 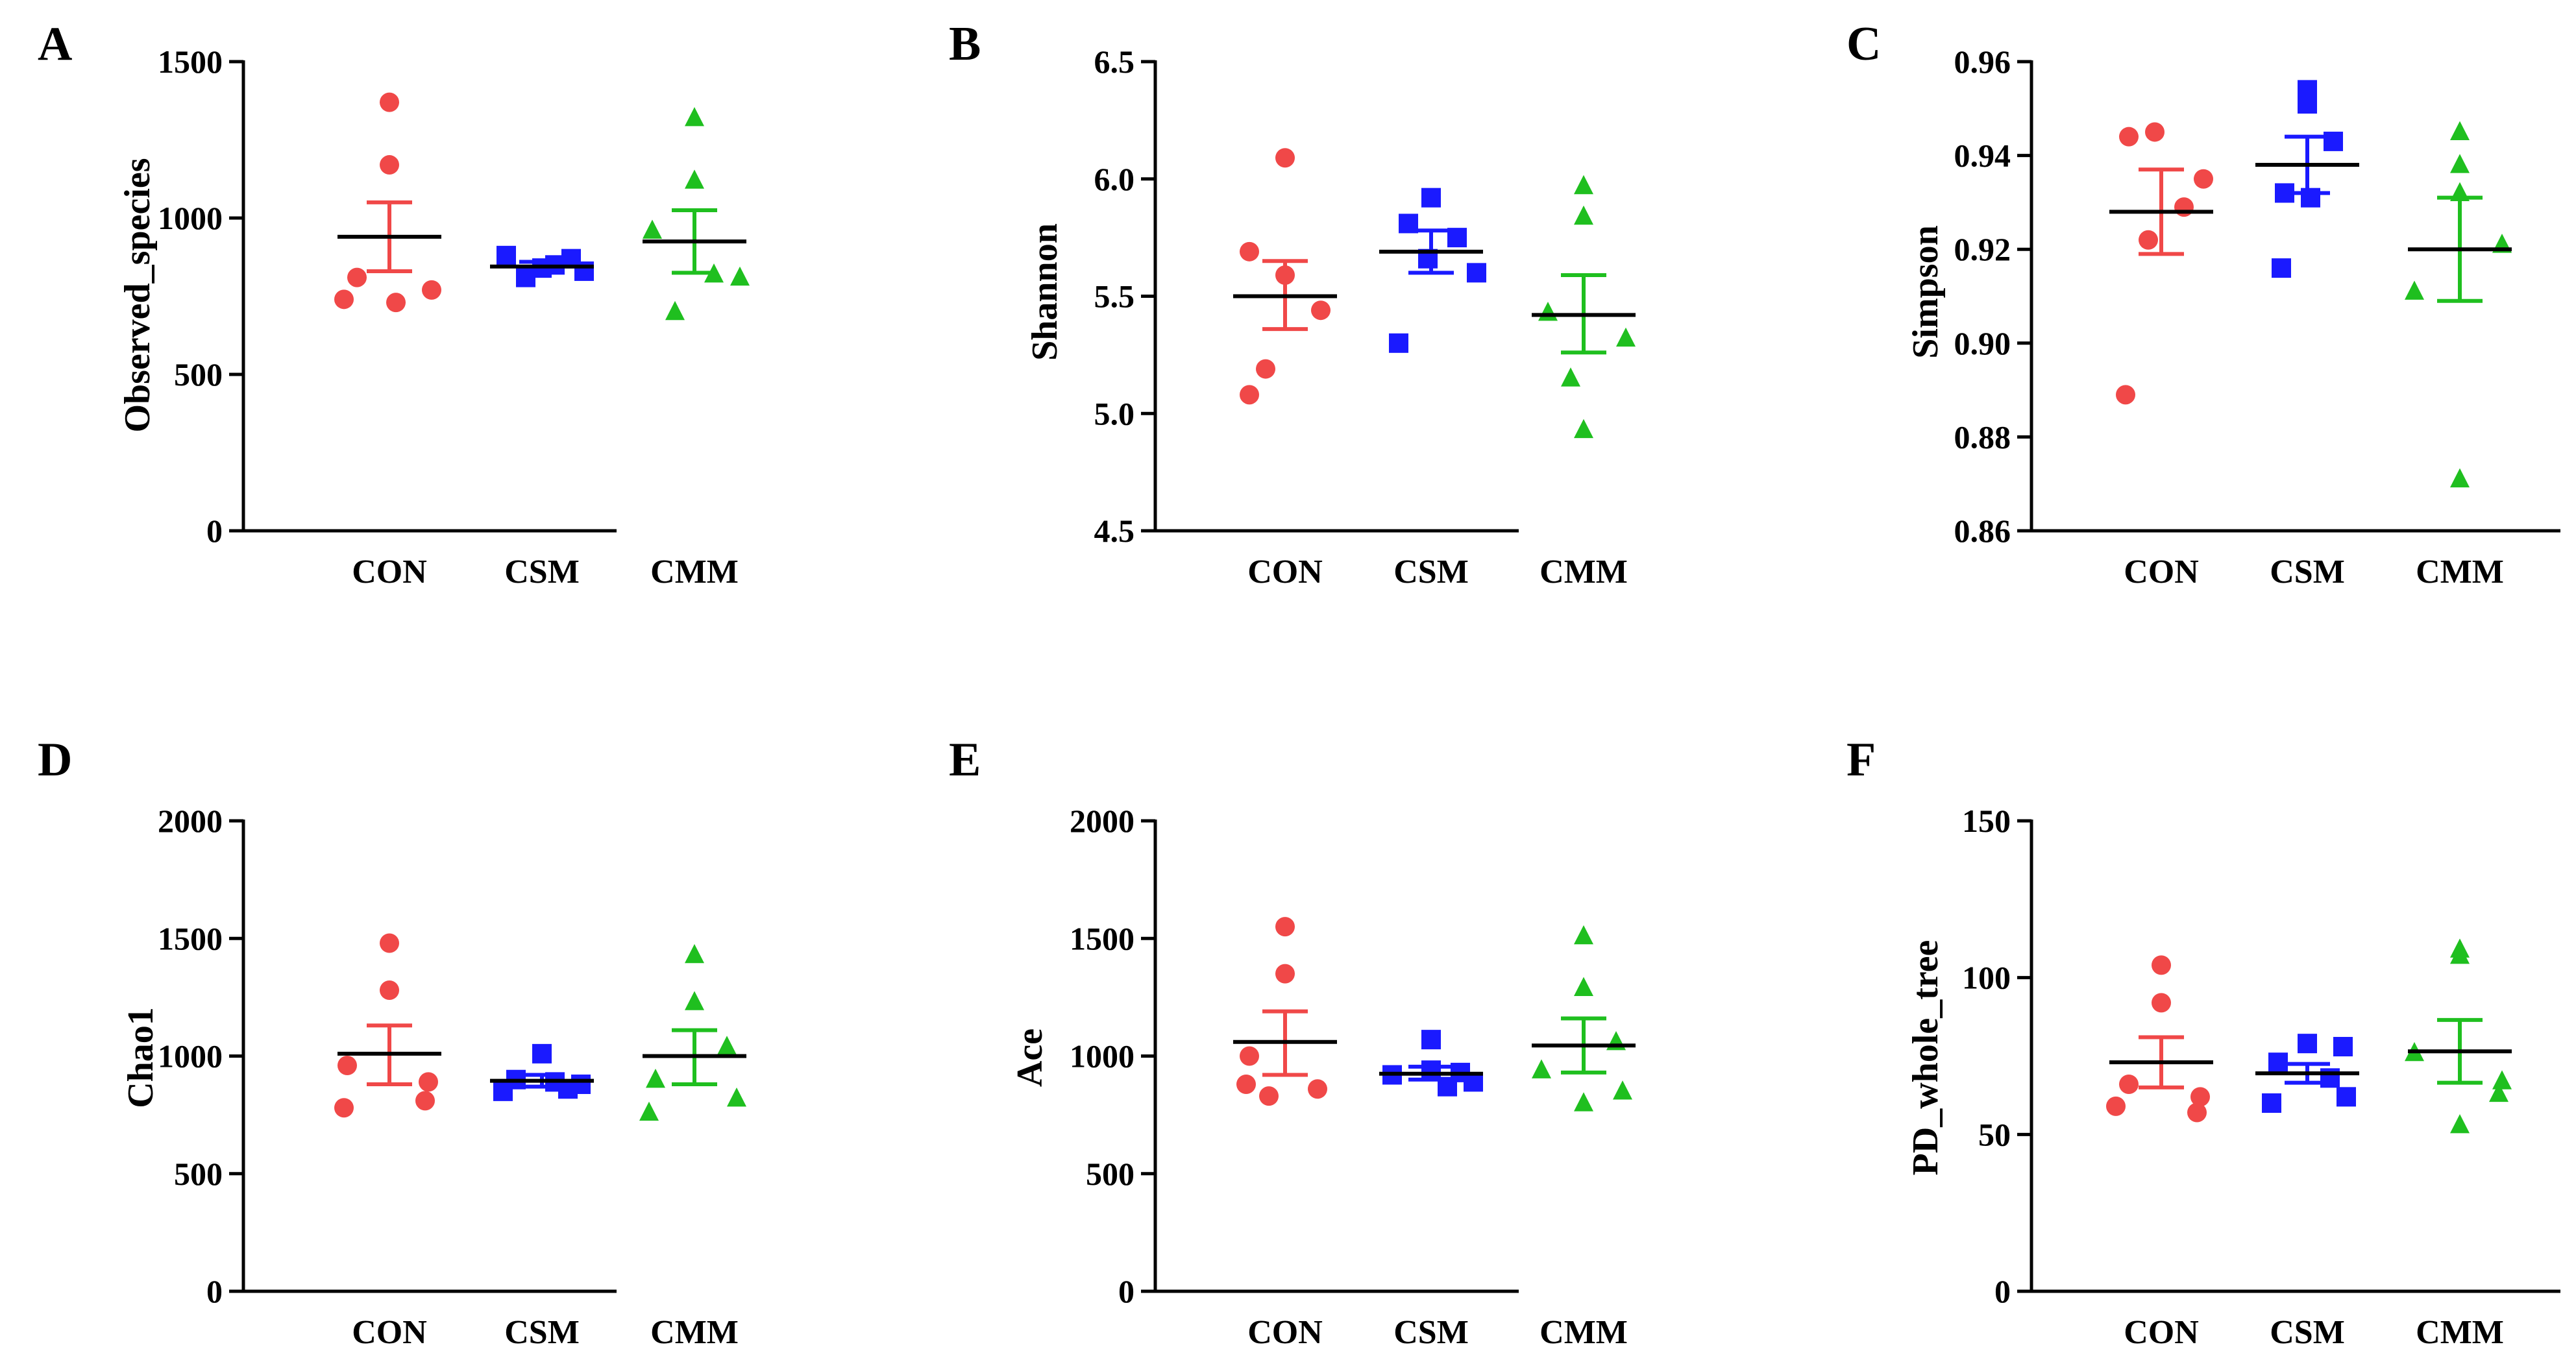 I want to click on y-tick-label: 6.0, so click(x=1114, y=179).